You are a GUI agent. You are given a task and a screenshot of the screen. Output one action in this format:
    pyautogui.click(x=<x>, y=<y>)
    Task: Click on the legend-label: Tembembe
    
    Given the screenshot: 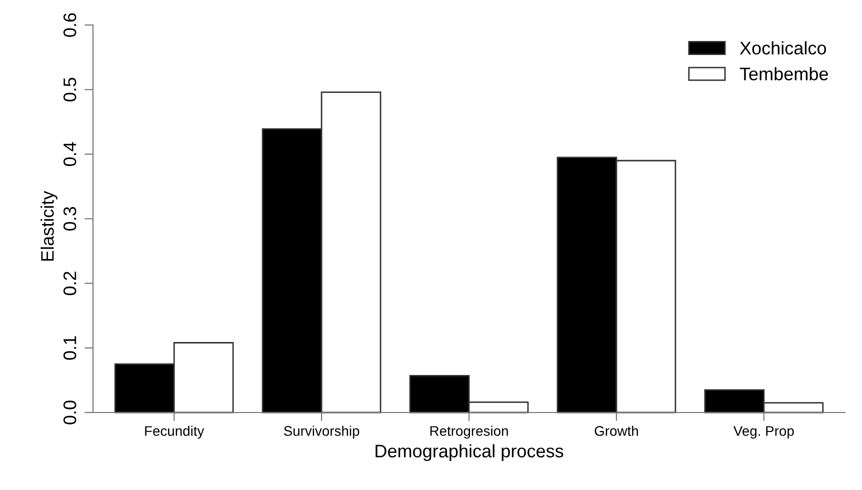 What is the action you would take?
    pyautogui.click(x=784, y=73)
    